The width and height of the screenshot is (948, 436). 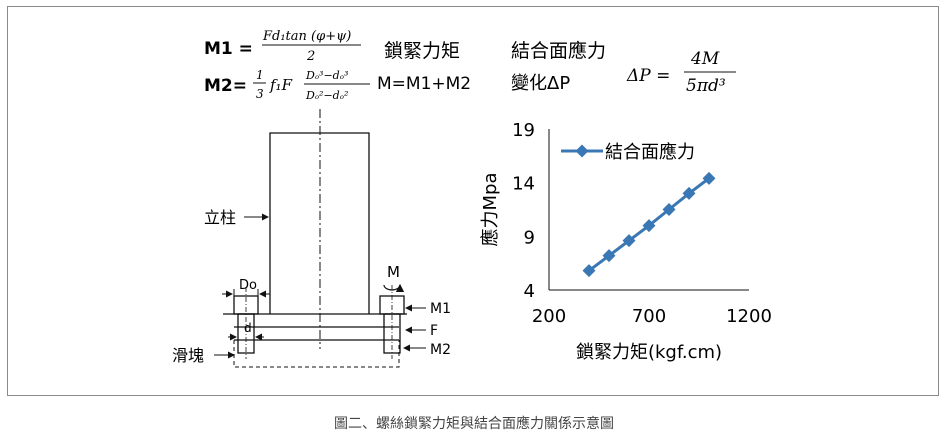 What do you see at coordinates (649, 316) in the screenshot?
I see `x-tick-label: 700` at bounding box center [649, 316].